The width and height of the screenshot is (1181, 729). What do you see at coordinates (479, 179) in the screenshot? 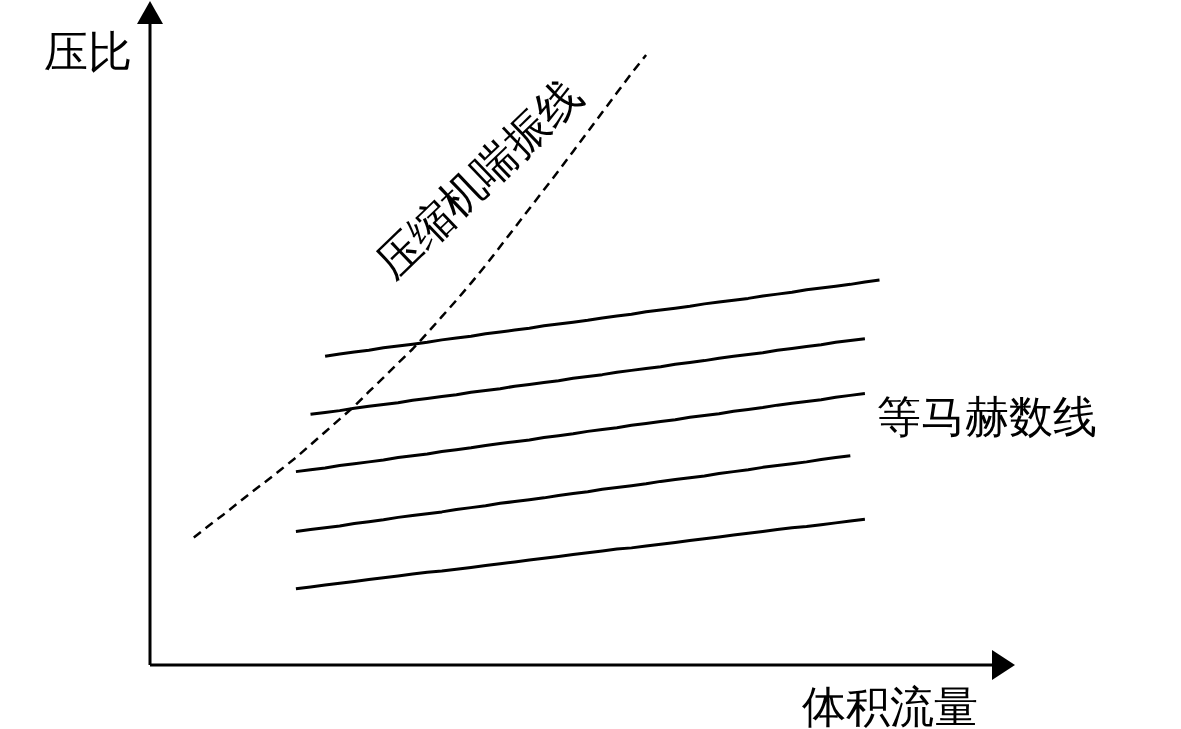
I see `text: 压缩机喘振线` at bounding box center [479, 179].